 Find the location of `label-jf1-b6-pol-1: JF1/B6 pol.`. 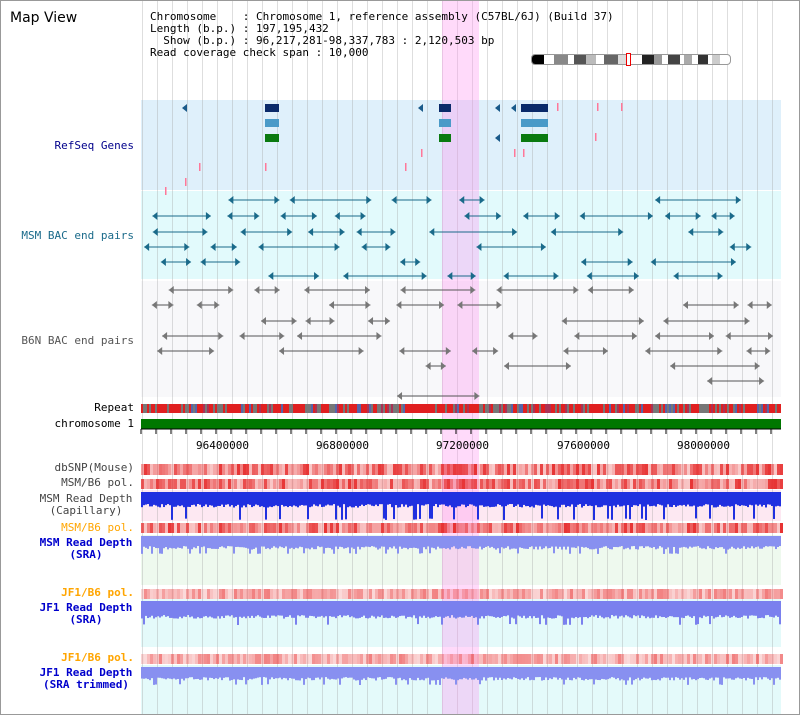

label-jf1-b6-pol-1: JF1/B6 pol. is located at coordinates (97, 592).